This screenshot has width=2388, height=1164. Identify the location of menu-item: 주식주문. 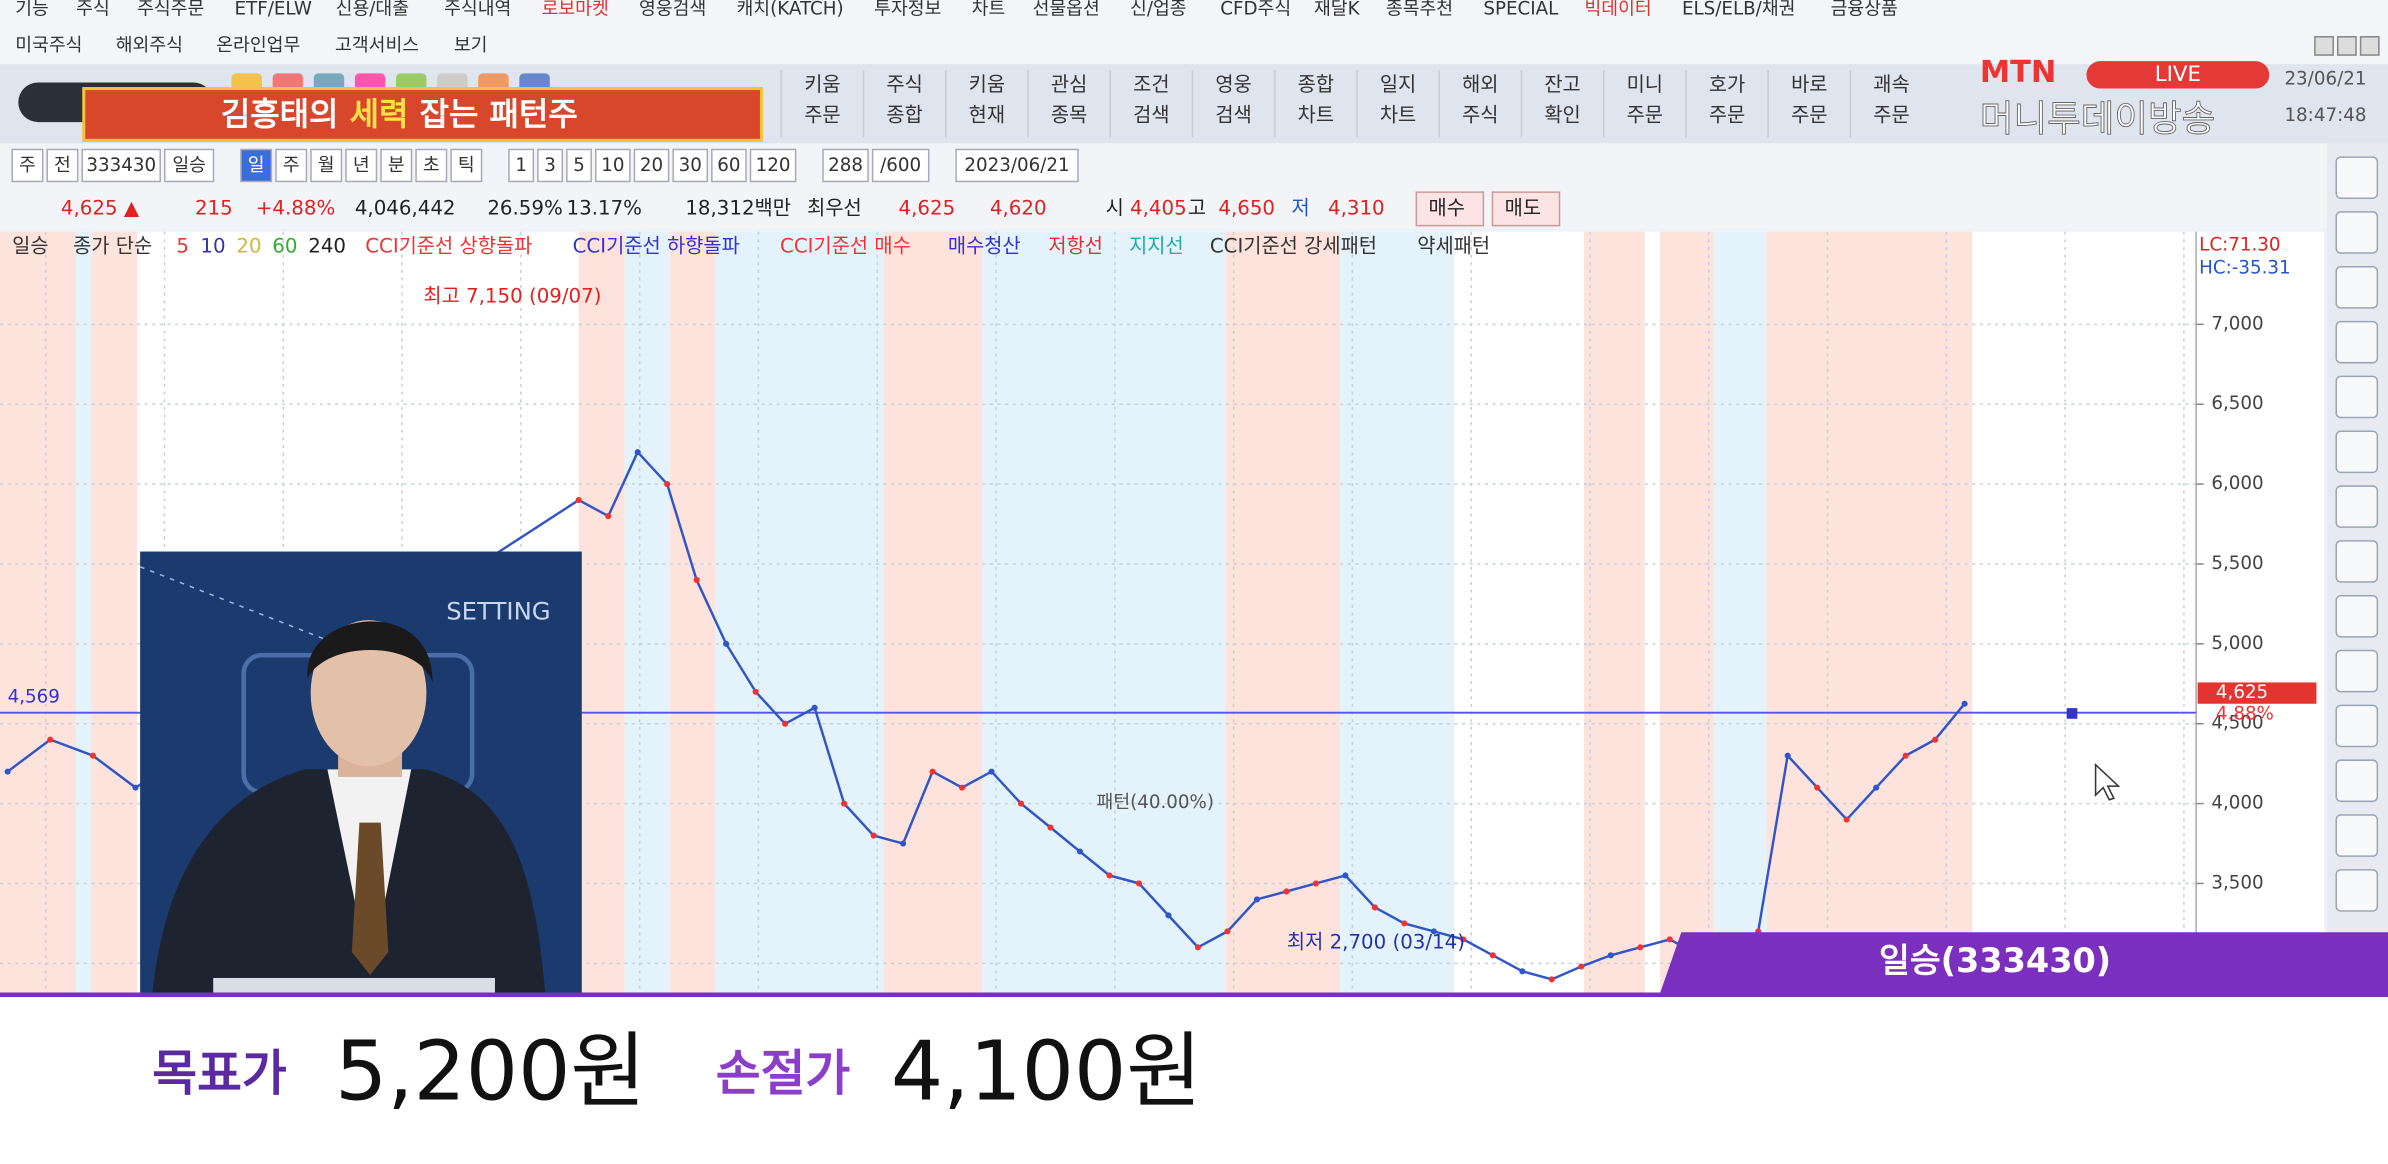
(170, 9).